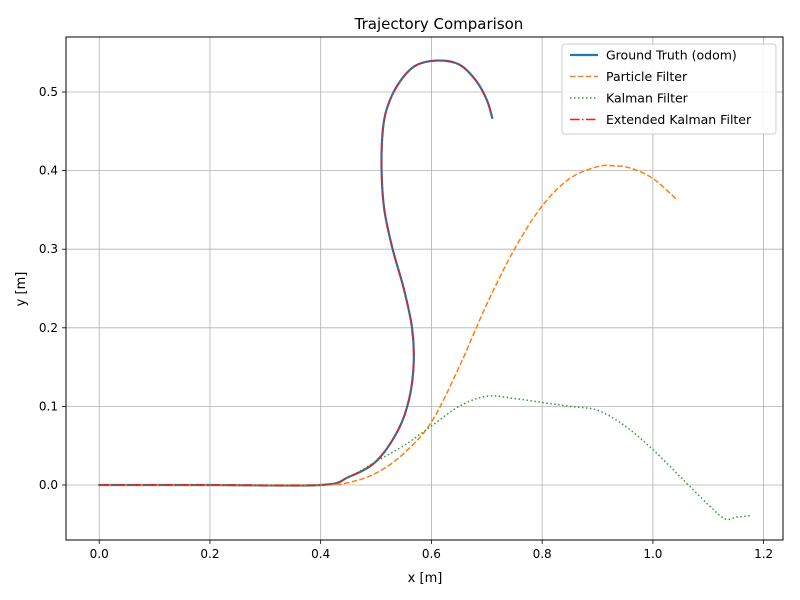 This screenshot has height=600, width=800. Describe the element at coordinates (439, 24) in the screenshot. I see `chart-title: Trajectory Comparison` at that location.